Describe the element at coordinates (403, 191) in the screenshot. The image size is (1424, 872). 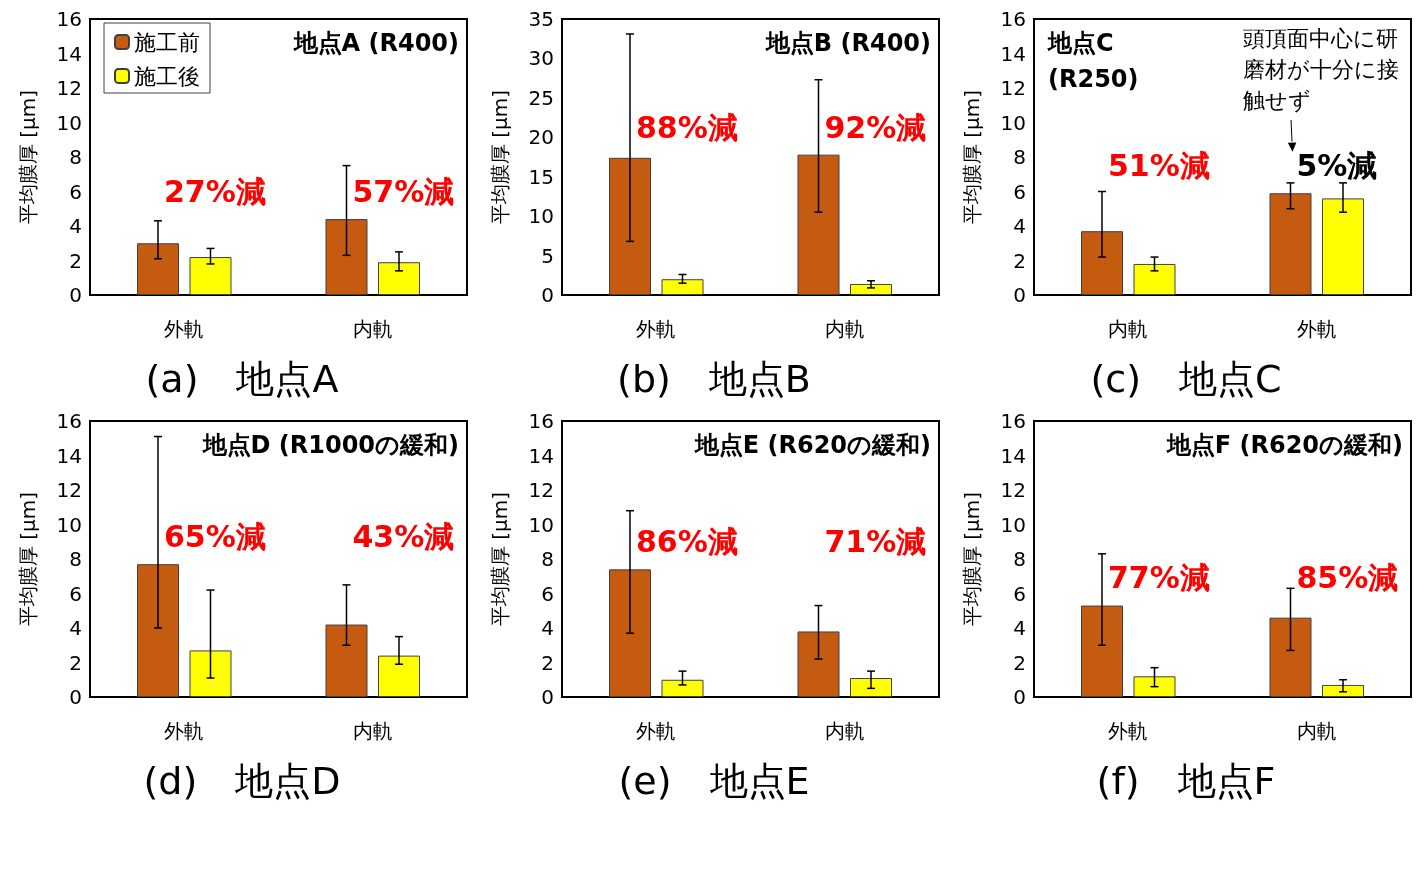
I see `annotation: 57%減` at that location.